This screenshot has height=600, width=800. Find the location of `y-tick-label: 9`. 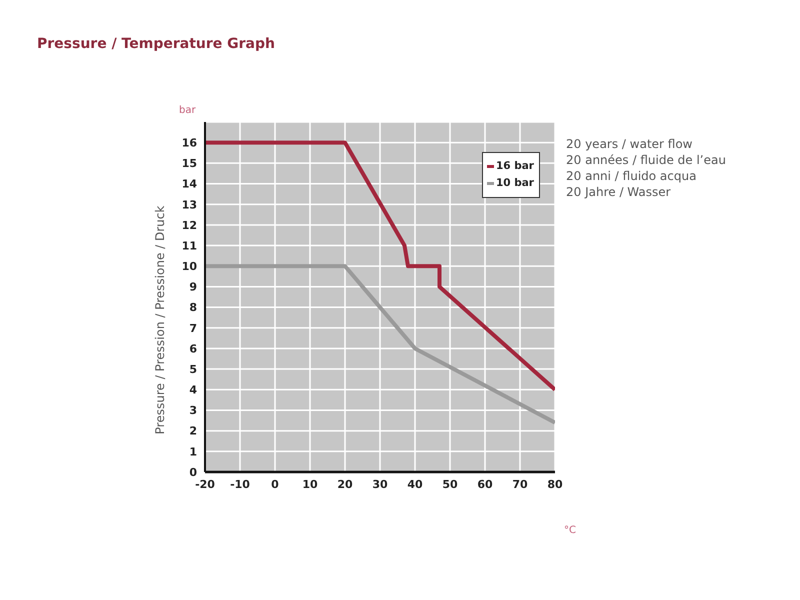

y-tick-label: 9 is located at coordinates (193, 287).